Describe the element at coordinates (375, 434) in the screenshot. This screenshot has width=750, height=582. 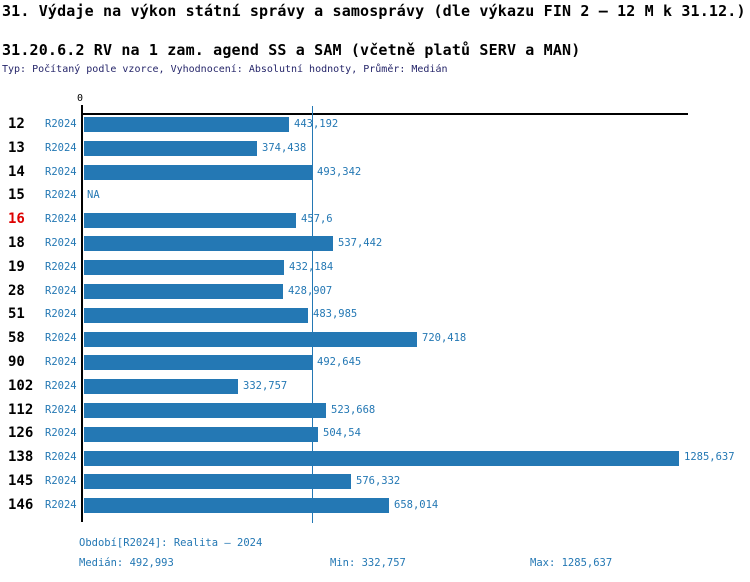
I see `chart-row: 126 R2024 504,54` at that location.